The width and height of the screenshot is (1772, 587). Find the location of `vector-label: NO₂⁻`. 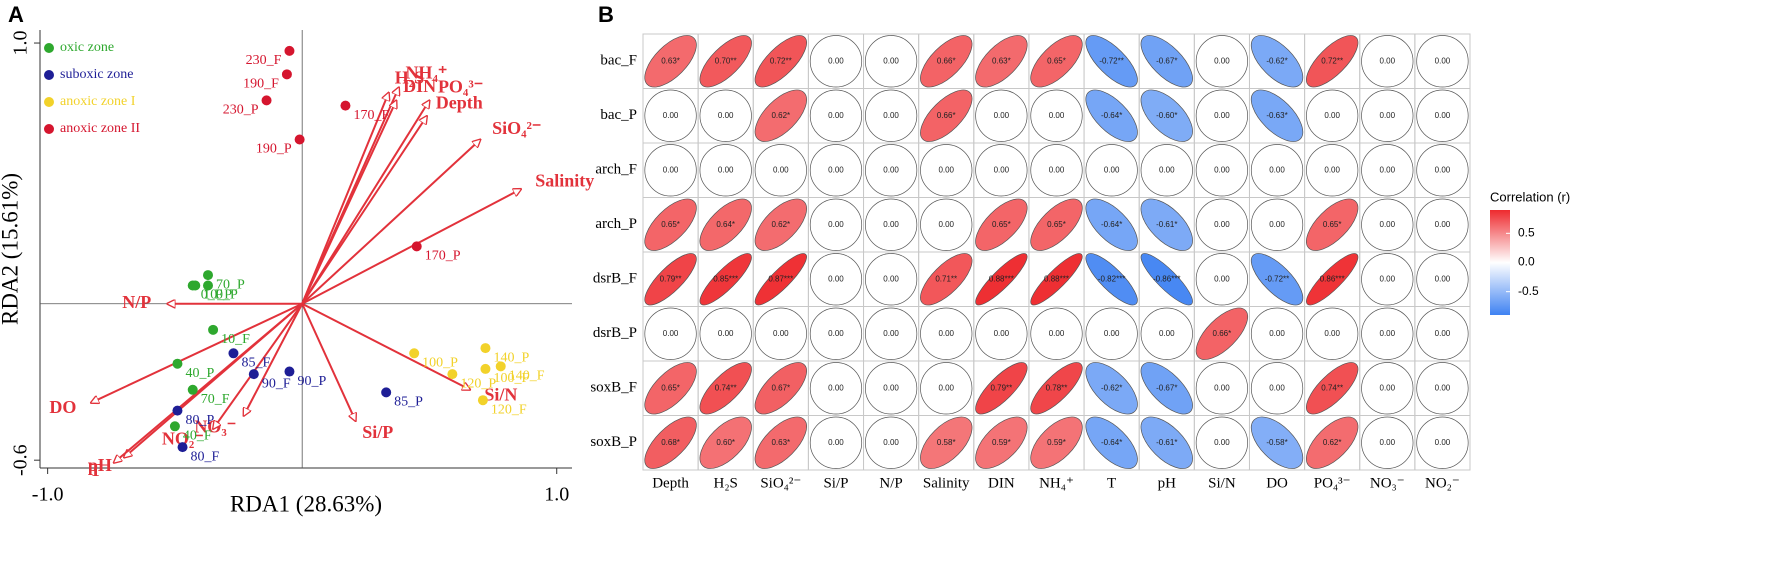

vector-label: NO₂⁻ is located at coordinates (183, 438).